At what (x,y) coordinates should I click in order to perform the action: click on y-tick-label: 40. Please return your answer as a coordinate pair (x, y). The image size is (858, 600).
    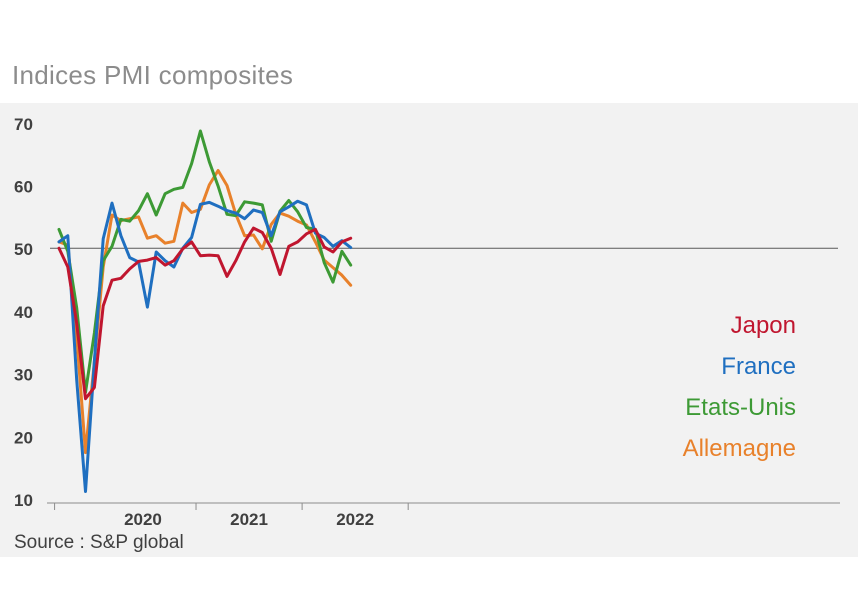
    Looking at the image, I should click on (23, 312).